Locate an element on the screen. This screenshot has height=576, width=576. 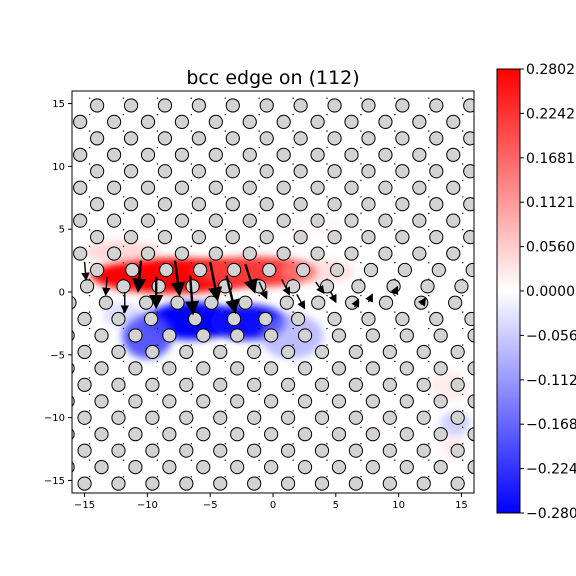
colorbar-tick-label: 0.2242 is located at coordinates (550, 114).